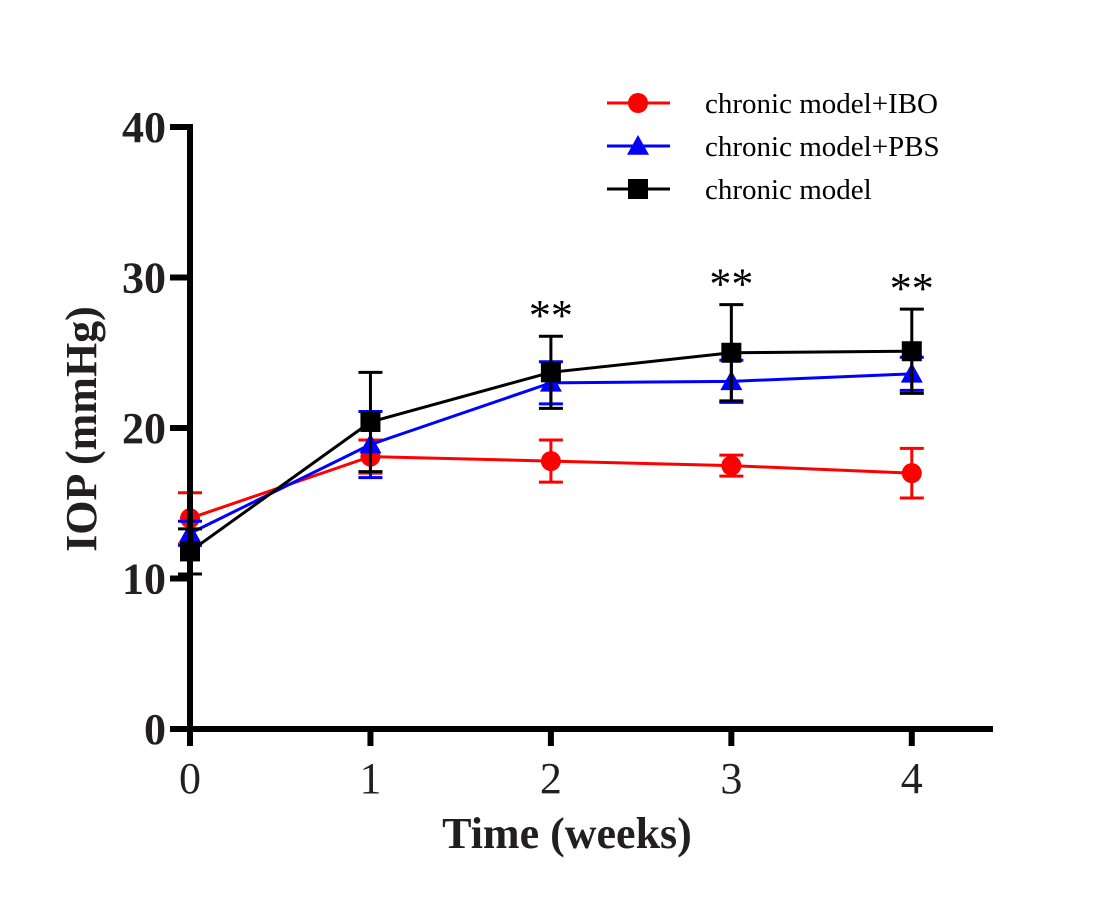 The image size is (1100, 900). Describe the element at coordinates (912, 778) in the screenshot. I see `x-tick-label: 4` at that location.